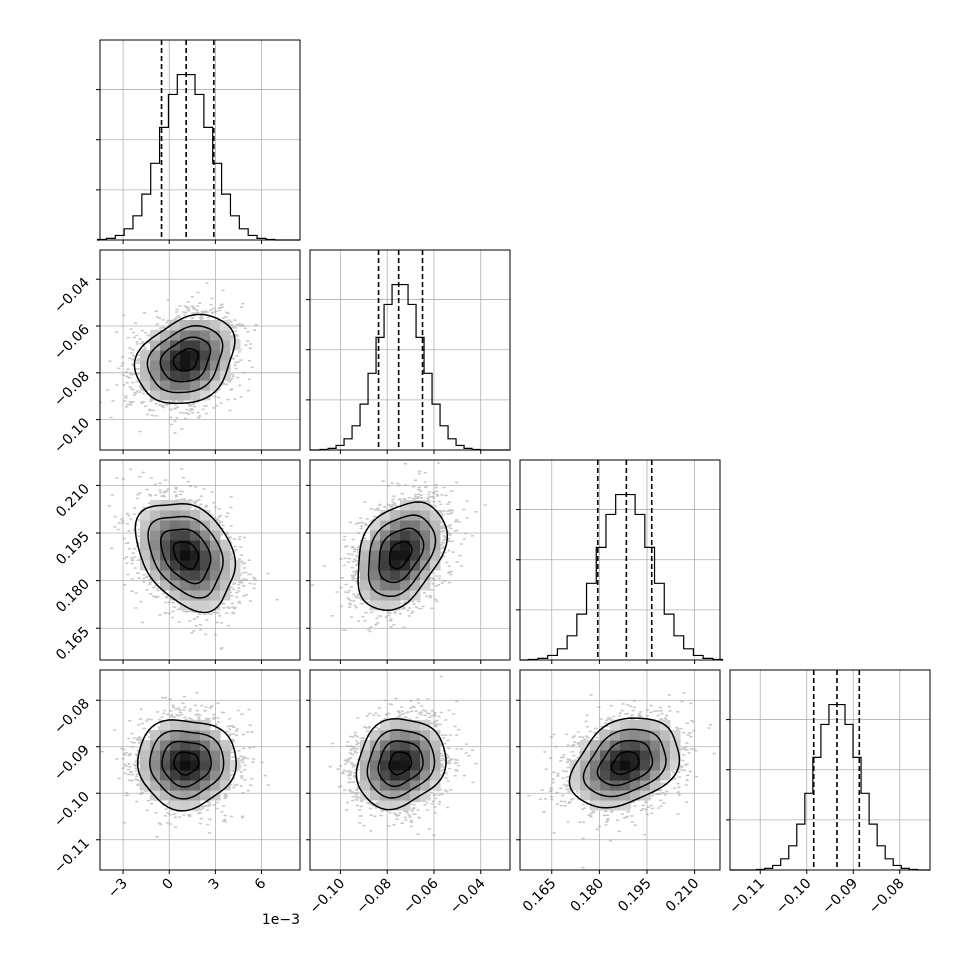 The height and width of the screenshot is (970, 970). What do you see at coordinates (421, 896) in the screenshot?
I see `x-tick-label: −0.06` at bounding box center [421, 896].